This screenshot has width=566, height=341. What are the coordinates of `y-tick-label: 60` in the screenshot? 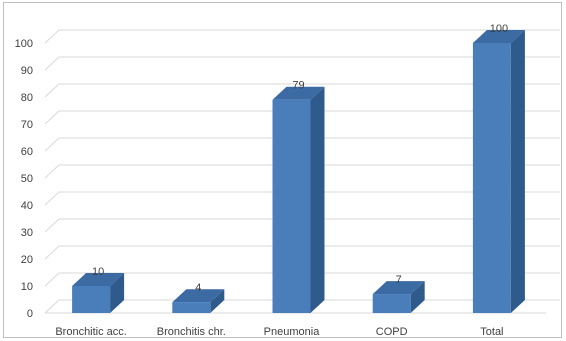 It's located at (27, 152).